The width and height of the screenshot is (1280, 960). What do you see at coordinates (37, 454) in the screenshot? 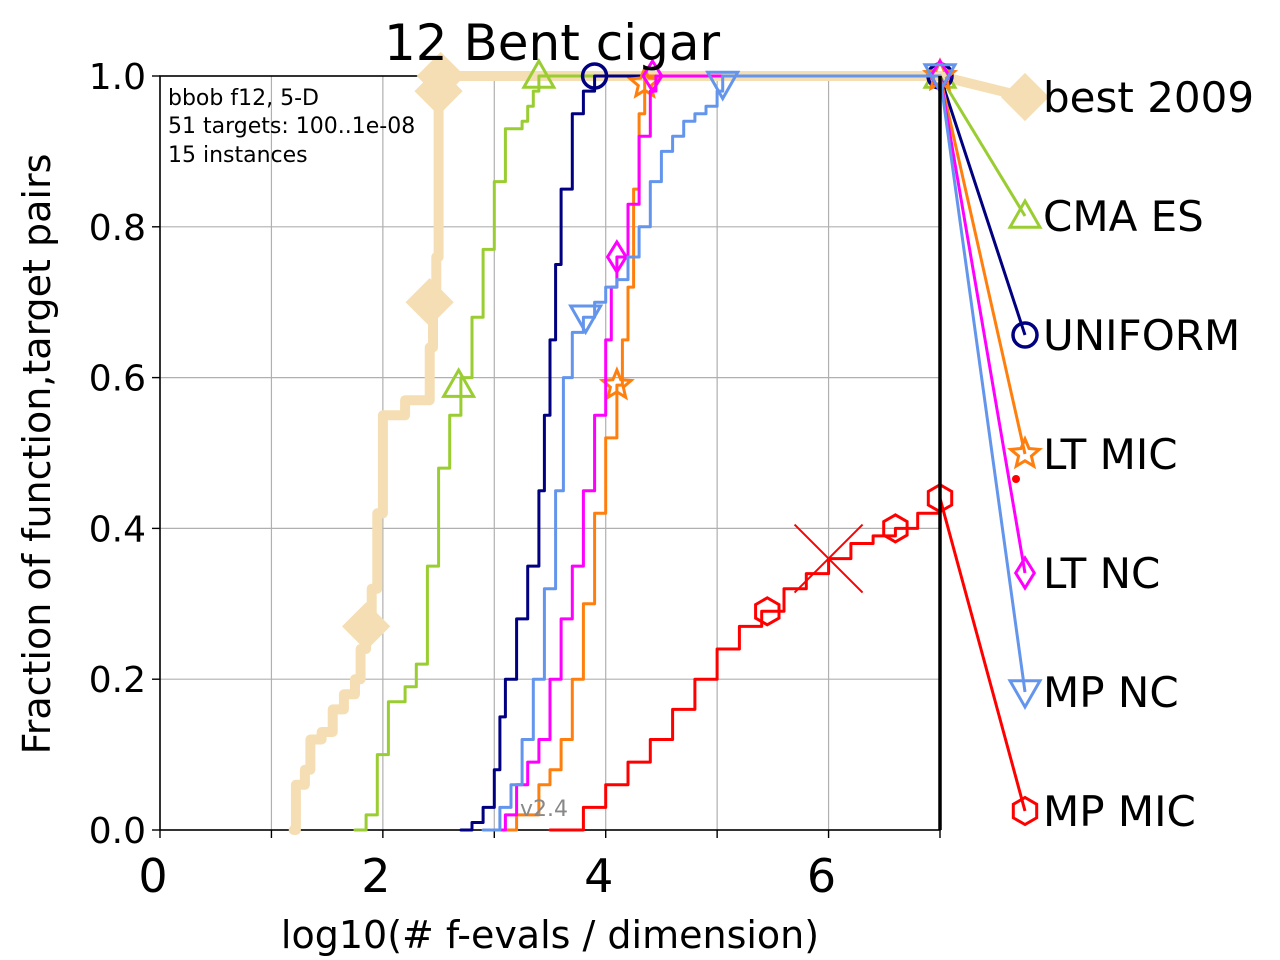
I see `y-axis-label: Fraction of function,target pairs` at bounding box center [37, 454].